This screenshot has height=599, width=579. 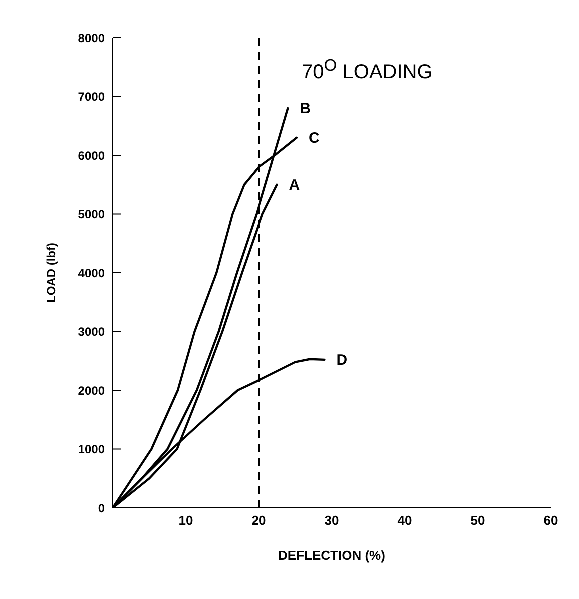 What do you see at coordinates (186, 520) in the screenshot?
I see `x-tick-label: 10` at bounding box center [186, 520].